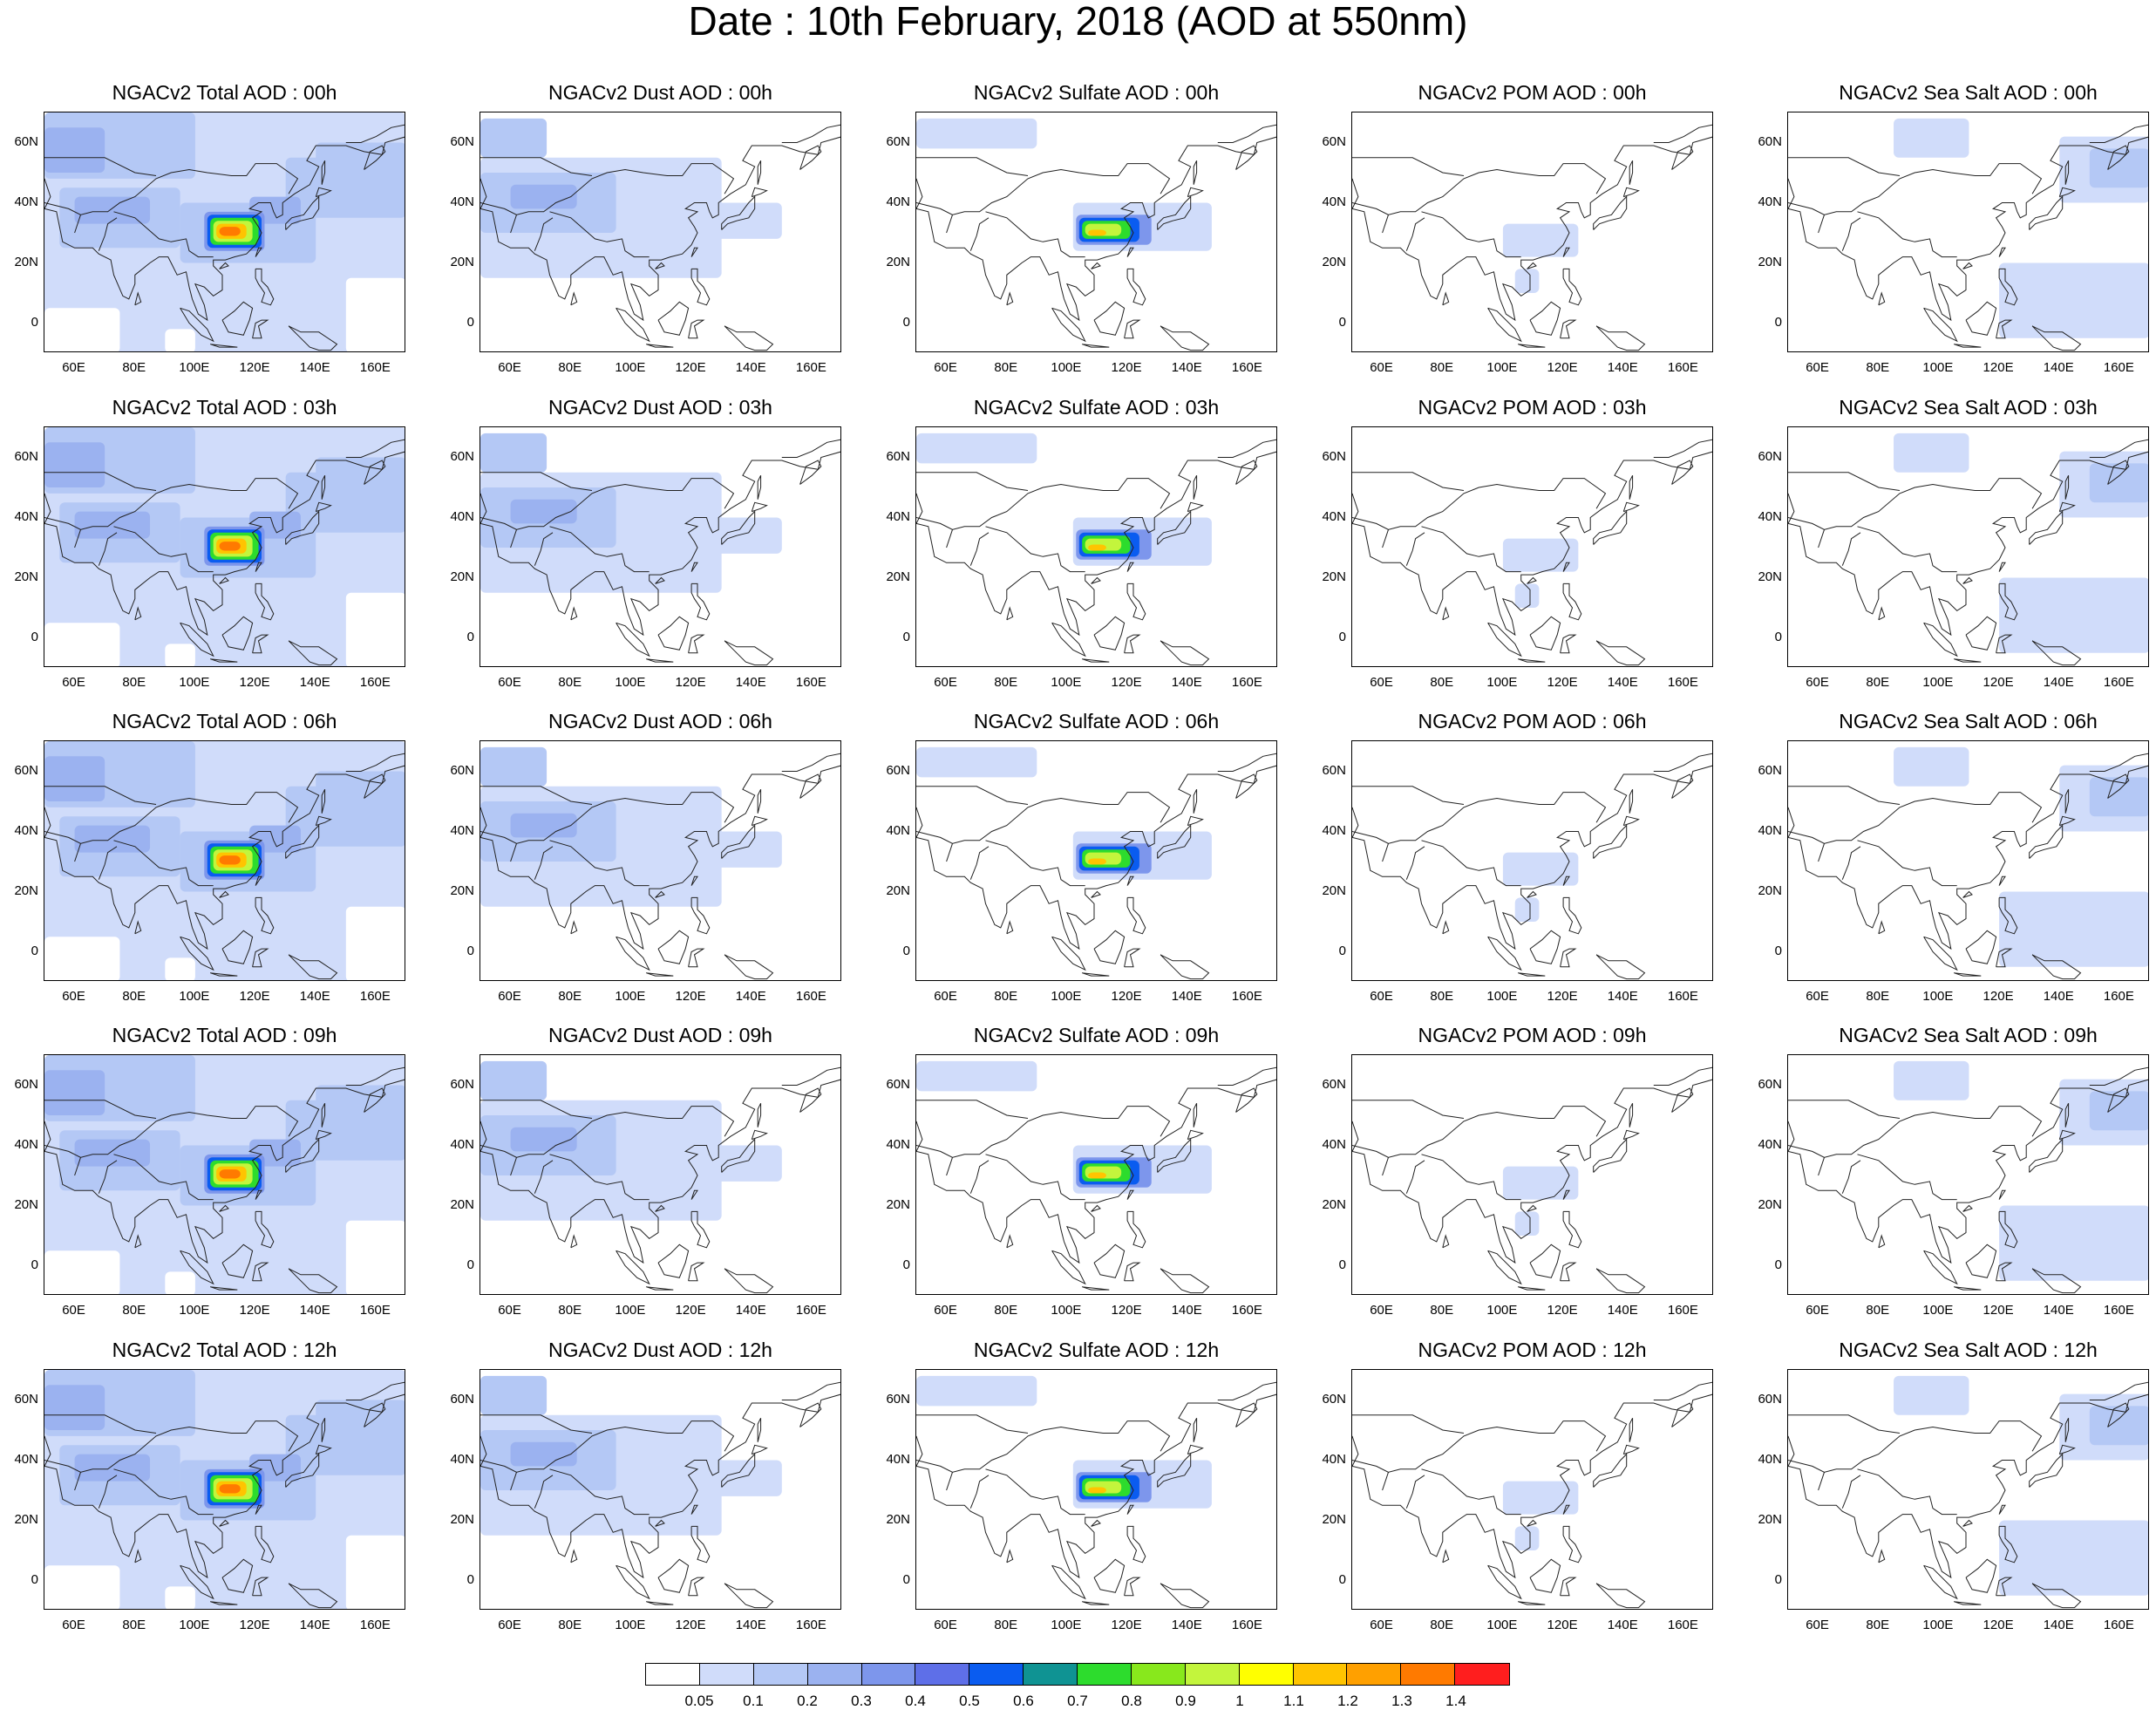 Image resolution: width=2156 pixels, height=1710 pixels. I want to click on lat-tick-label: 20N, so click(1334, 1519).